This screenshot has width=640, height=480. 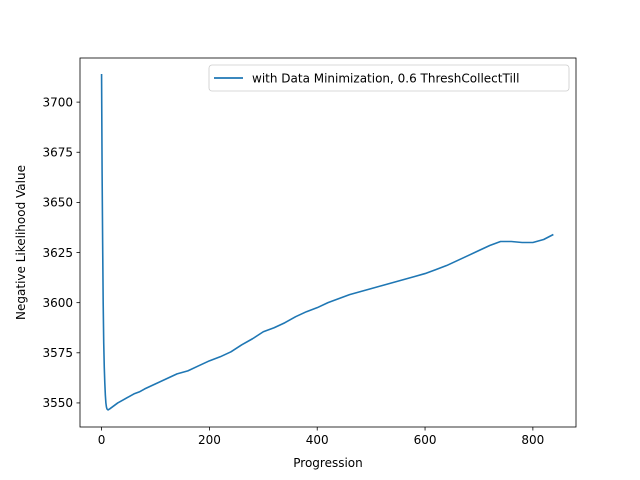 I want to click on legend-box, so click(x=389, y=78).